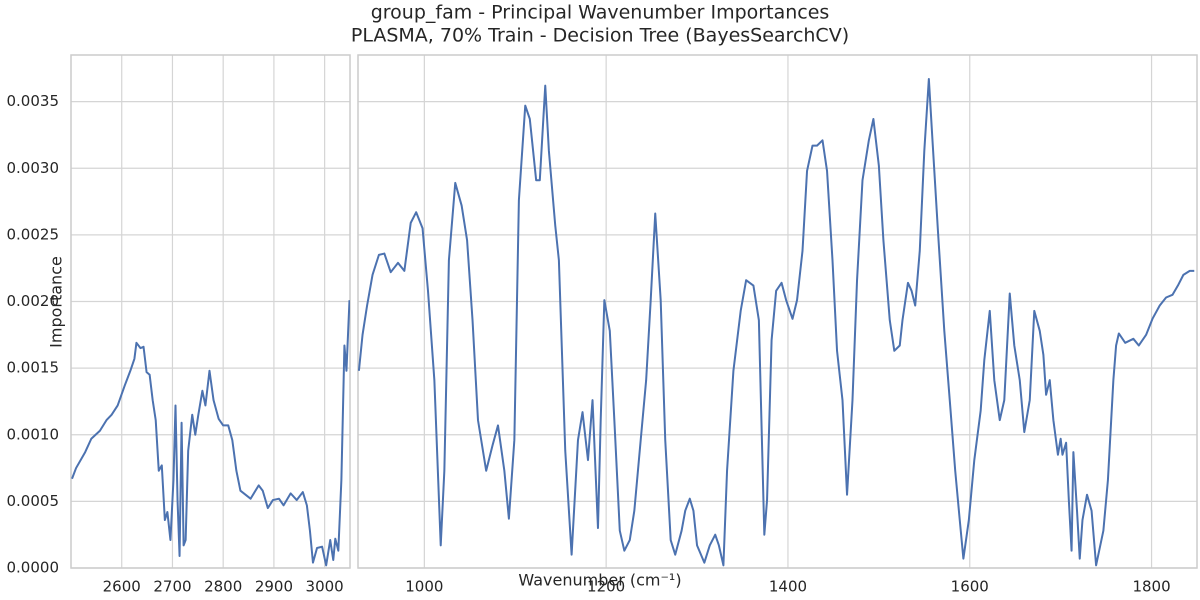  Describe the element at coordinates (33, 501) in the screenshot. I see `y-tick-label: 0.0005` at that location.